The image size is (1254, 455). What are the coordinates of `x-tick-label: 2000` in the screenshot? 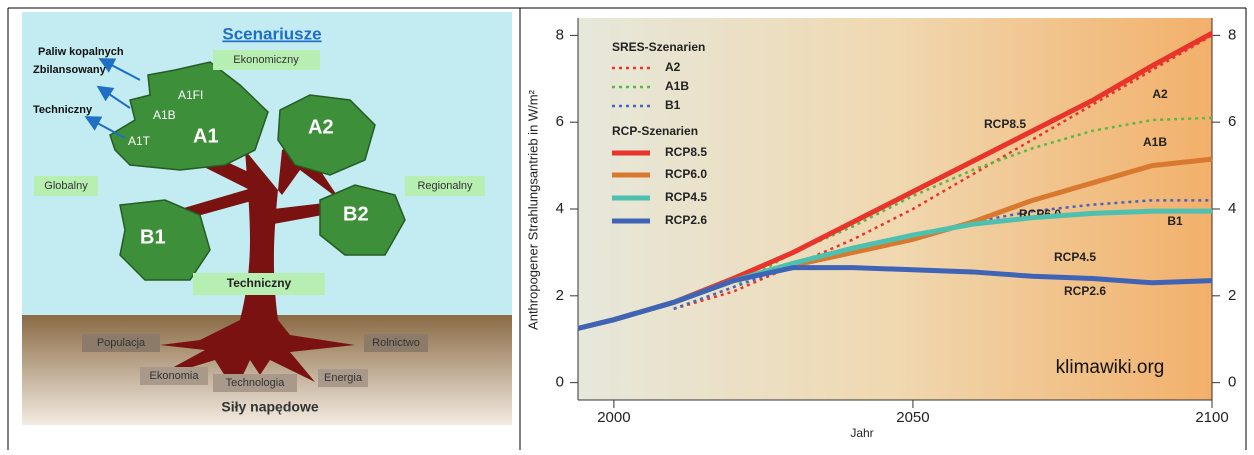 It's located at (613, 417).